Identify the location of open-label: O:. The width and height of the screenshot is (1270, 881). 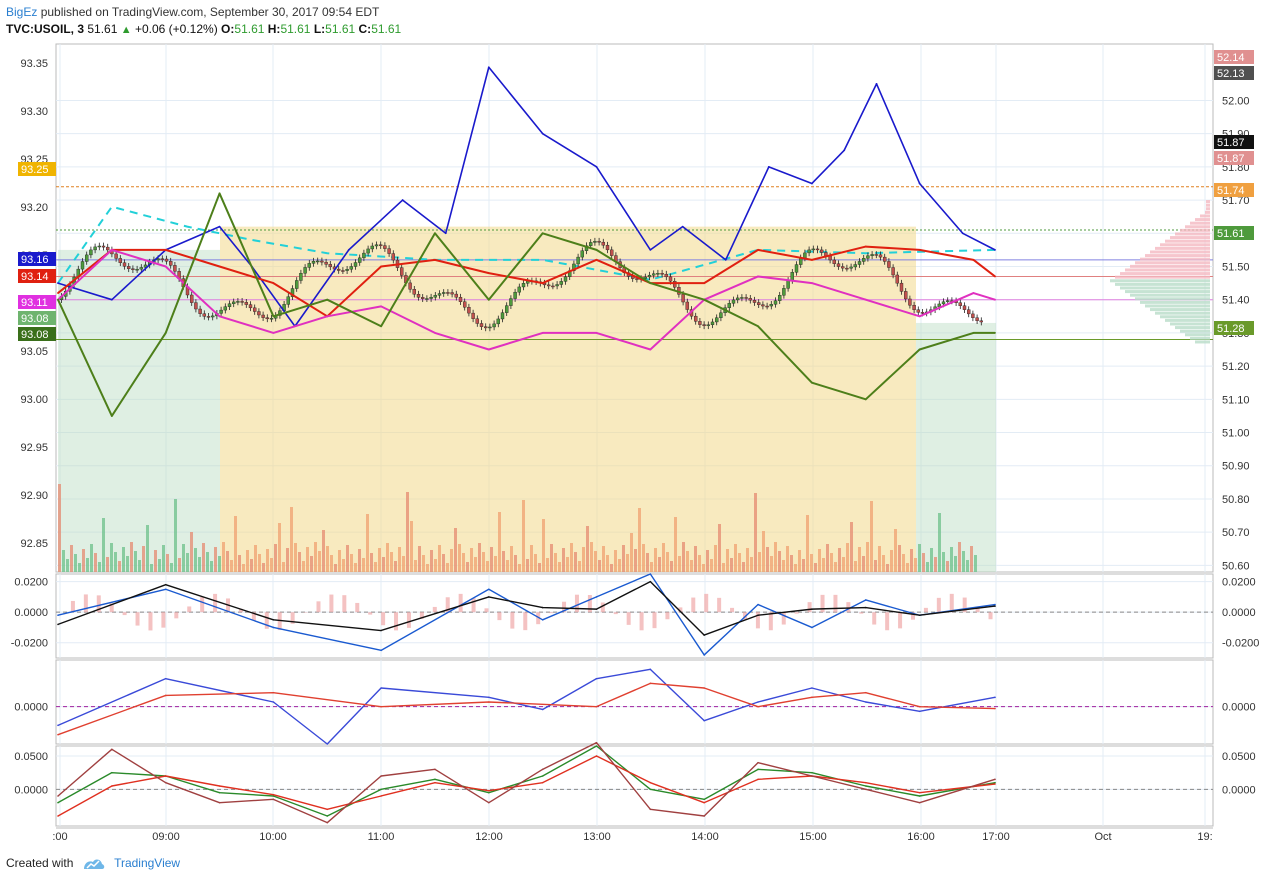
(228, 29).